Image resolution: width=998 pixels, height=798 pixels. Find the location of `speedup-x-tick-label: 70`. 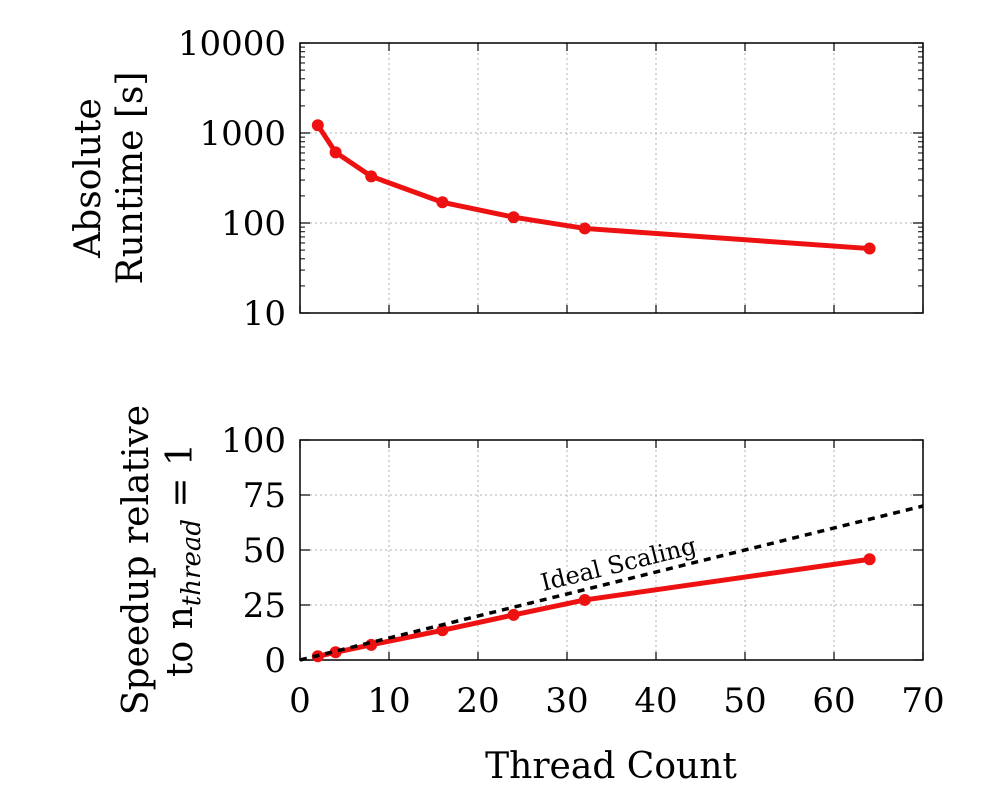

speedup-x-tick-label: 70 is located at coordinates (922, 701).